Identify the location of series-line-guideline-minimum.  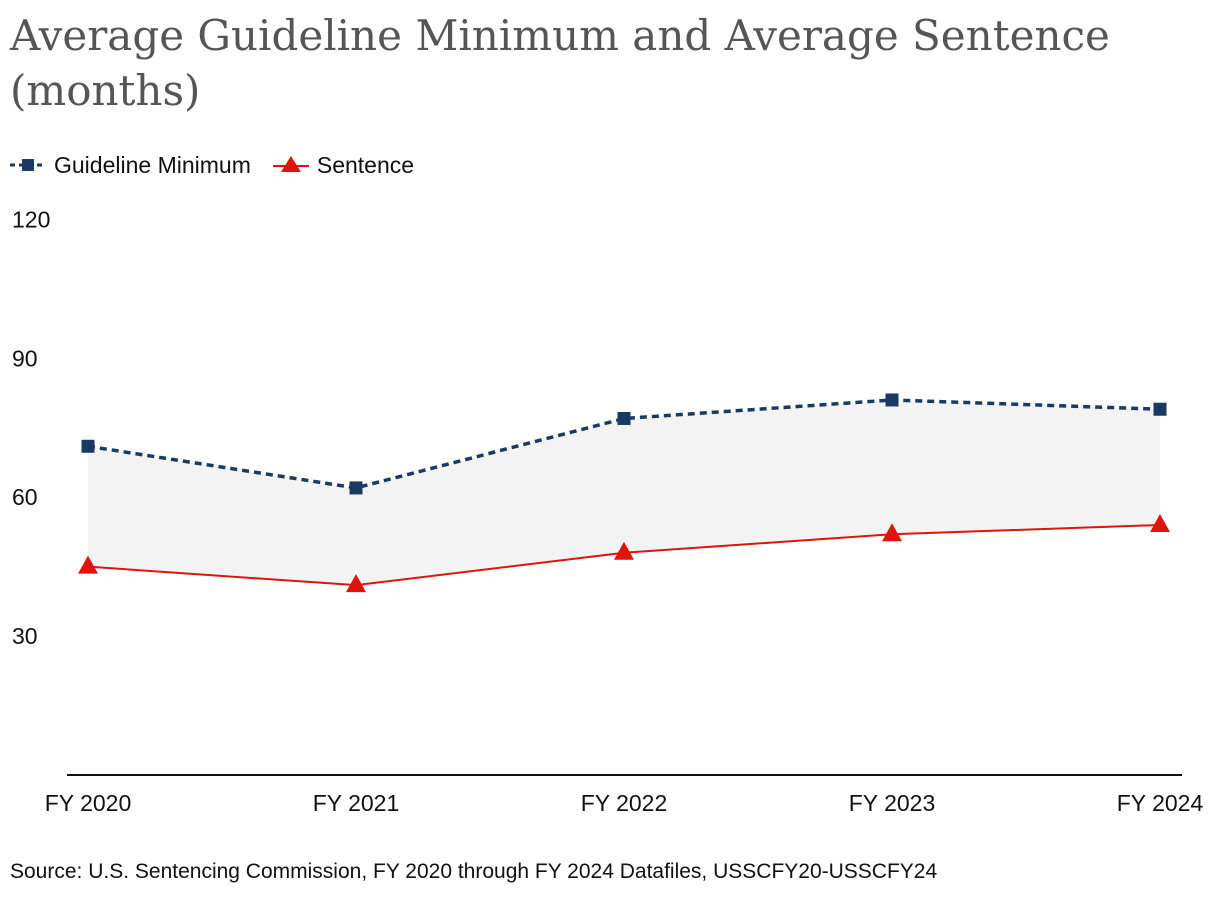
(624, 444).